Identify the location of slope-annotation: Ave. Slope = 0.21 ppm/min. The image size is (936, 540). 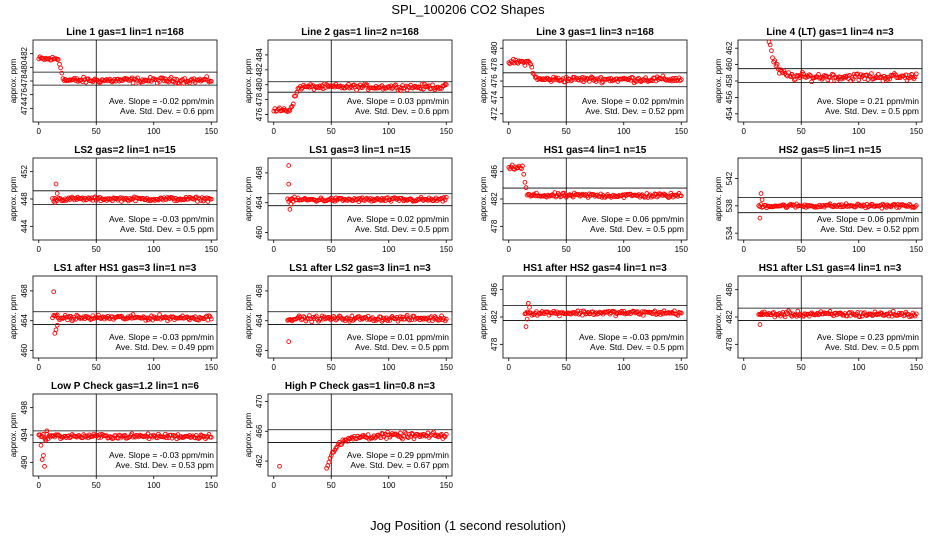
(868, 101).